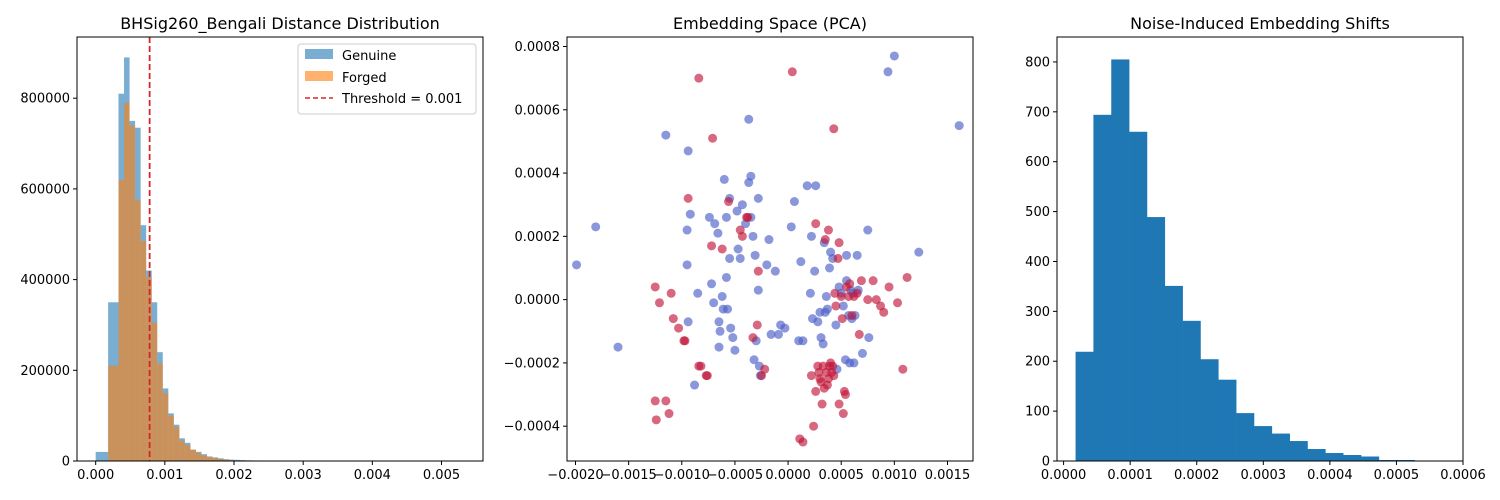 This screenshot has width=1500, height=500. What do you see at coordinates (369, 56) in the screenshot?
I see `legend-label-genuine: Genuine` at bounding box center [369, 56].